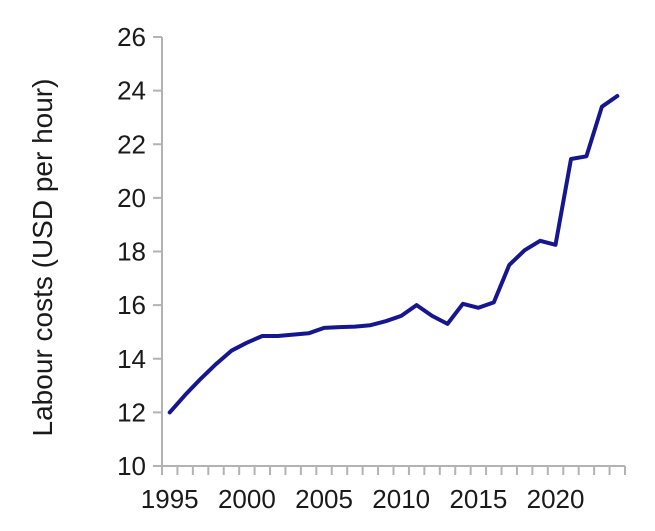 The width and height of the screenshot is (655, 531). Describe the element at coordinates (131, 144) in the screenshot. I see `y-tick-label: 22` at that location.